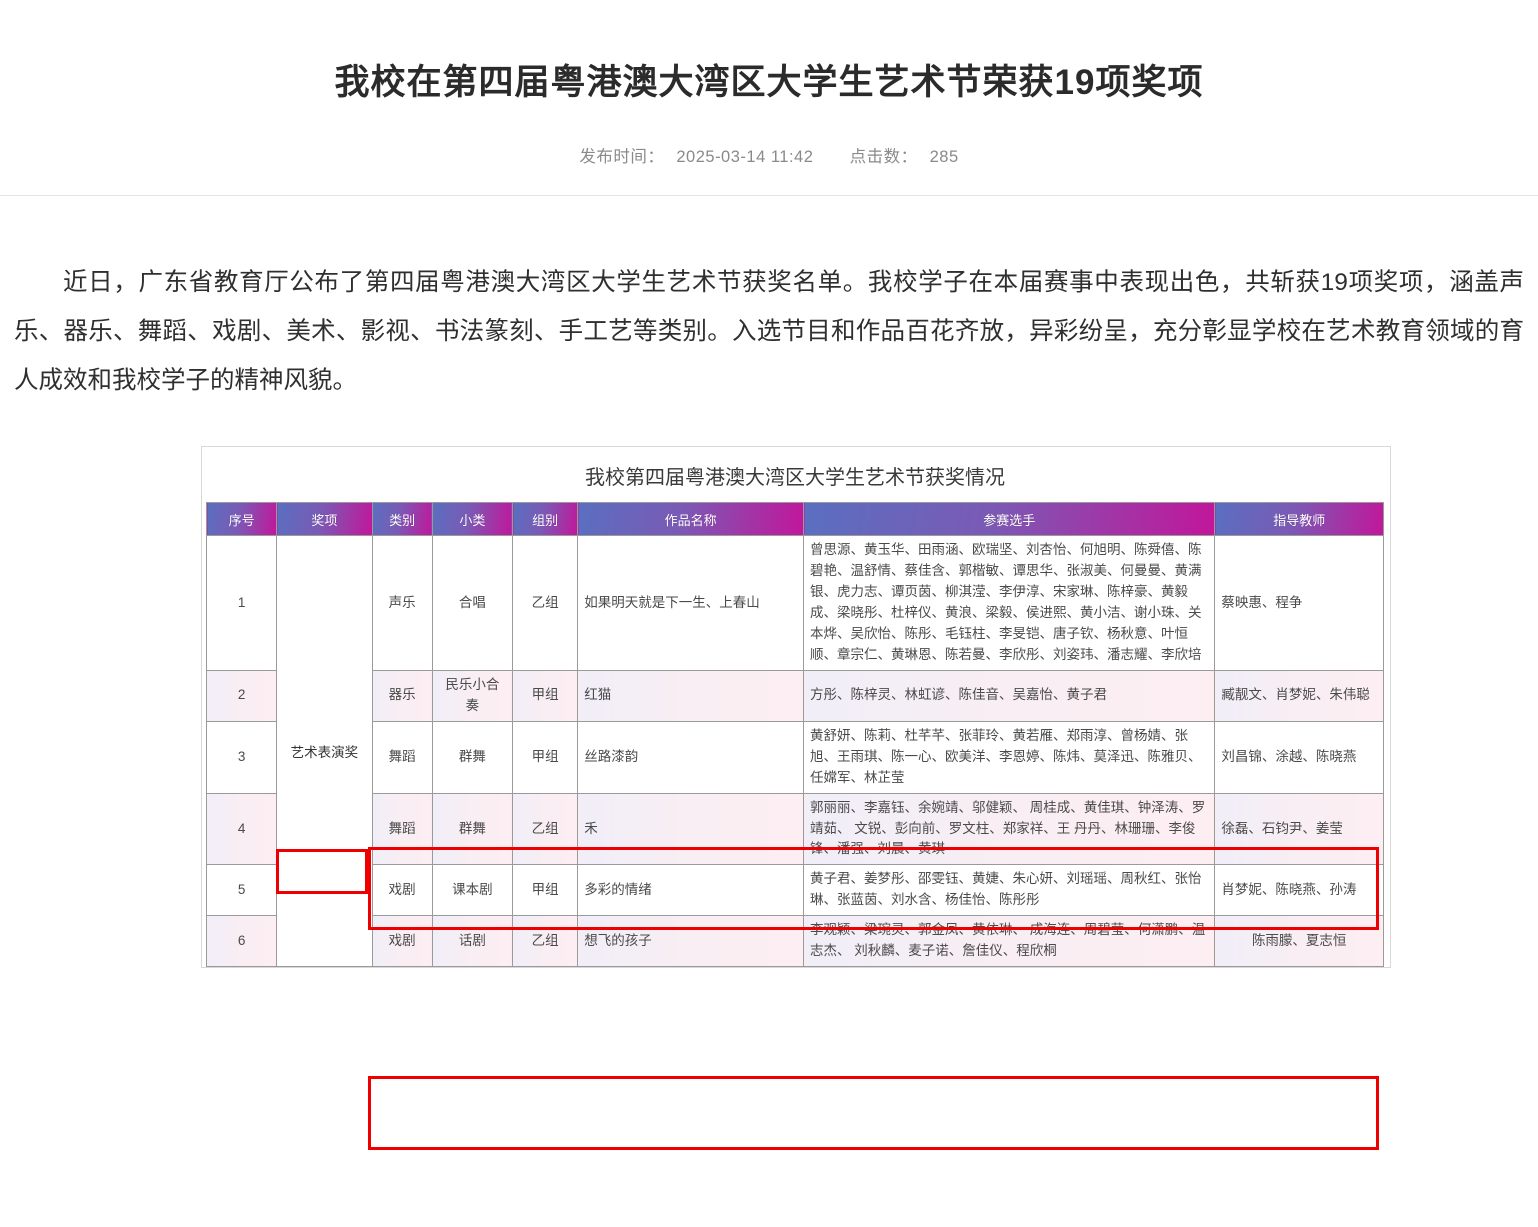 The image size is (1538, 1227). I want to click on column-header-award: 奖项, so click(324, 519).